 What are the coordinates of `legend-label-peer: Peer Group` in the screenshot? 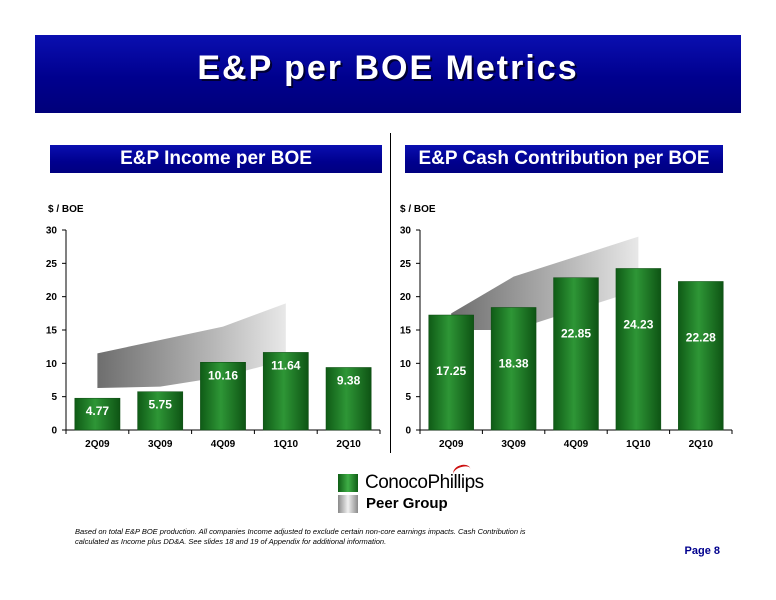 It's located at (407, 503).